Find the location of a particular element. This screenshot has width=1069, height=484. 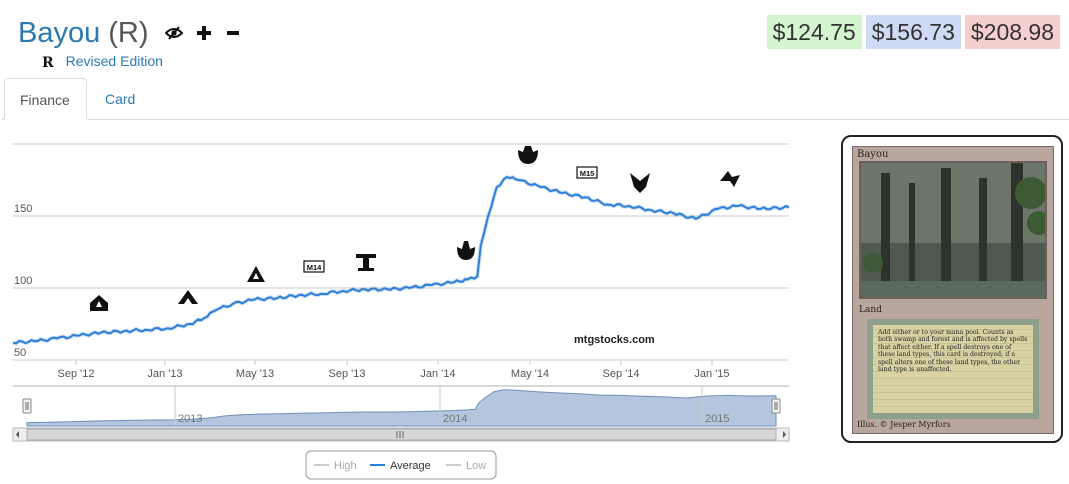

card-name: Bayou is located at coordinates (59, 32).